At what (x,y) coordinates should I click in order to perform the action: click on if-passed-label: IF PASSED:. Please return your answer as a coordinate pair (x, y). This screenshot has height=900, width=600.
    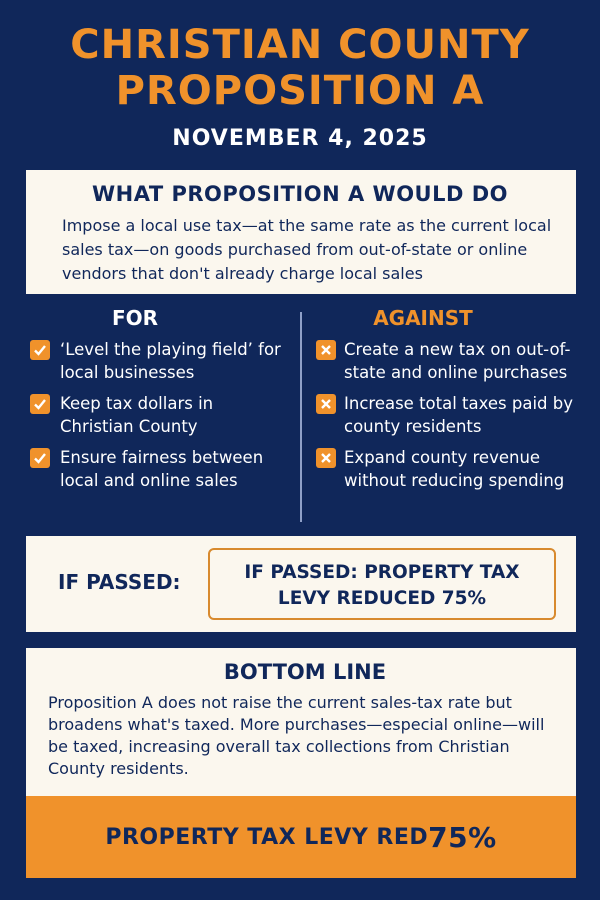
    Looking at the image, I should click on (119, 582).